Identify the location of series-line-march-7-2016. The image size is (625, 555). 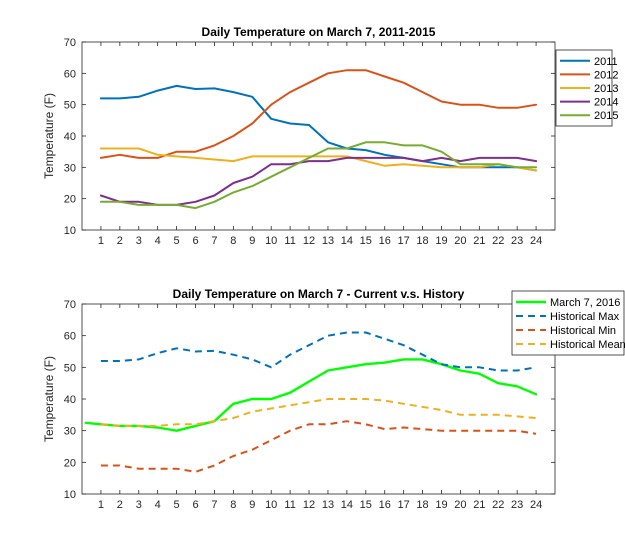
(311, 395).